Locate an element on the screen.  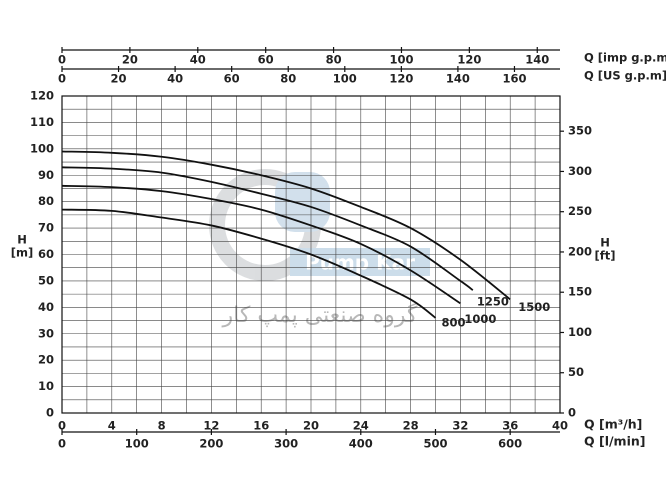
y2-tick-label: 150 is located at coordinates (580, 292).